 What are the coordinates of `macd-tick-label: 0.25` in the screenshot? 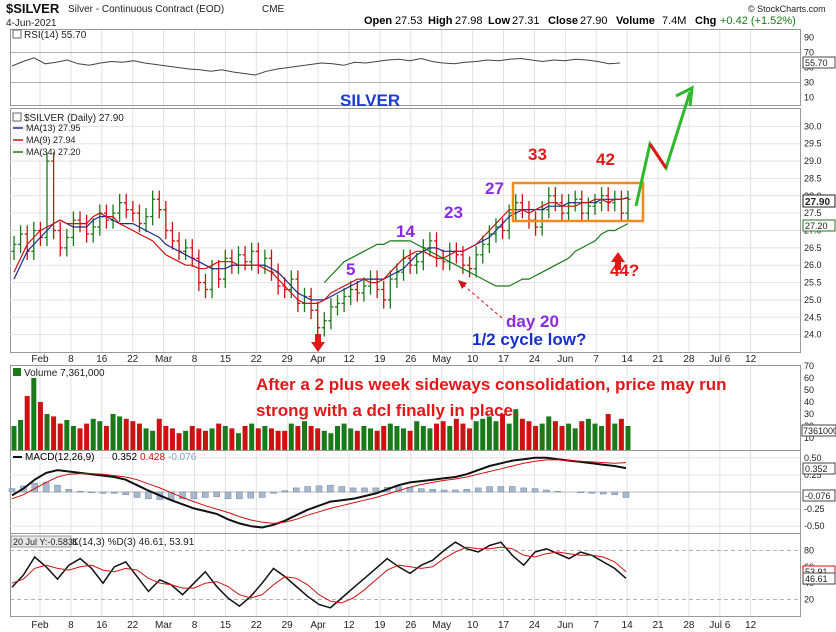 It's located at (813, 475).